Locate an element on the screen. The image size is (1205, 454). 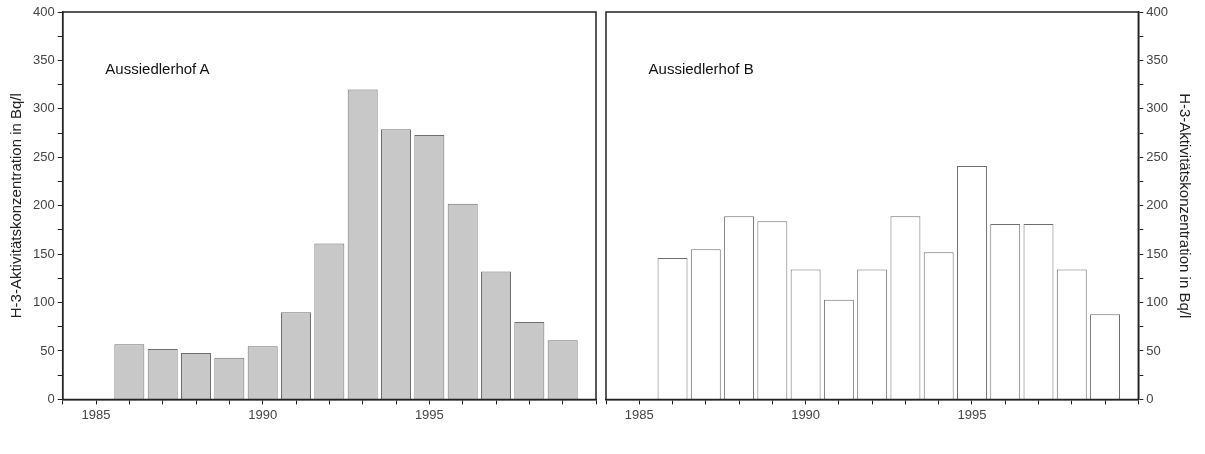
y2-tick-label: 200 is located at coordinates (1157, 205).